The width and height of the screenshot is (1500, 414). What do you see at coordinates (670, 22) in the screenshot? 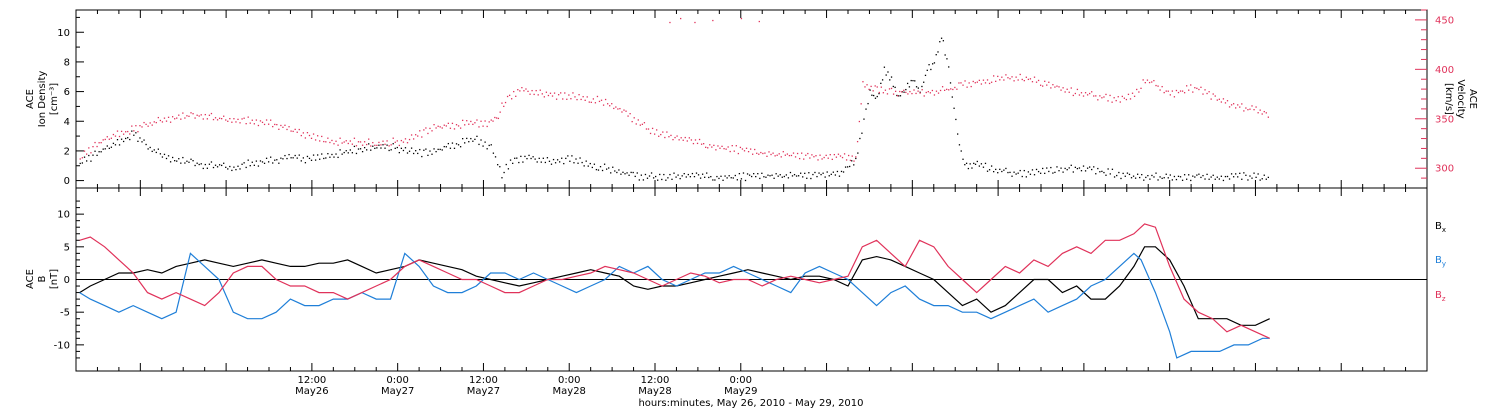
I see `velocity-series-outlier` at bounding box center [670, 22].